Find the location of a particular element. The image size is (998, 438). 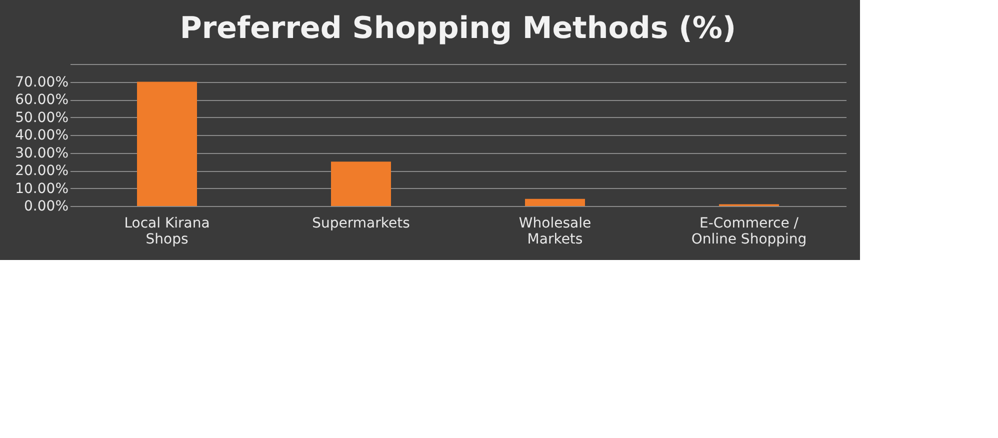

x-tick-label: E-Commerce / Online Shopping is located at coordinates (749, 232).